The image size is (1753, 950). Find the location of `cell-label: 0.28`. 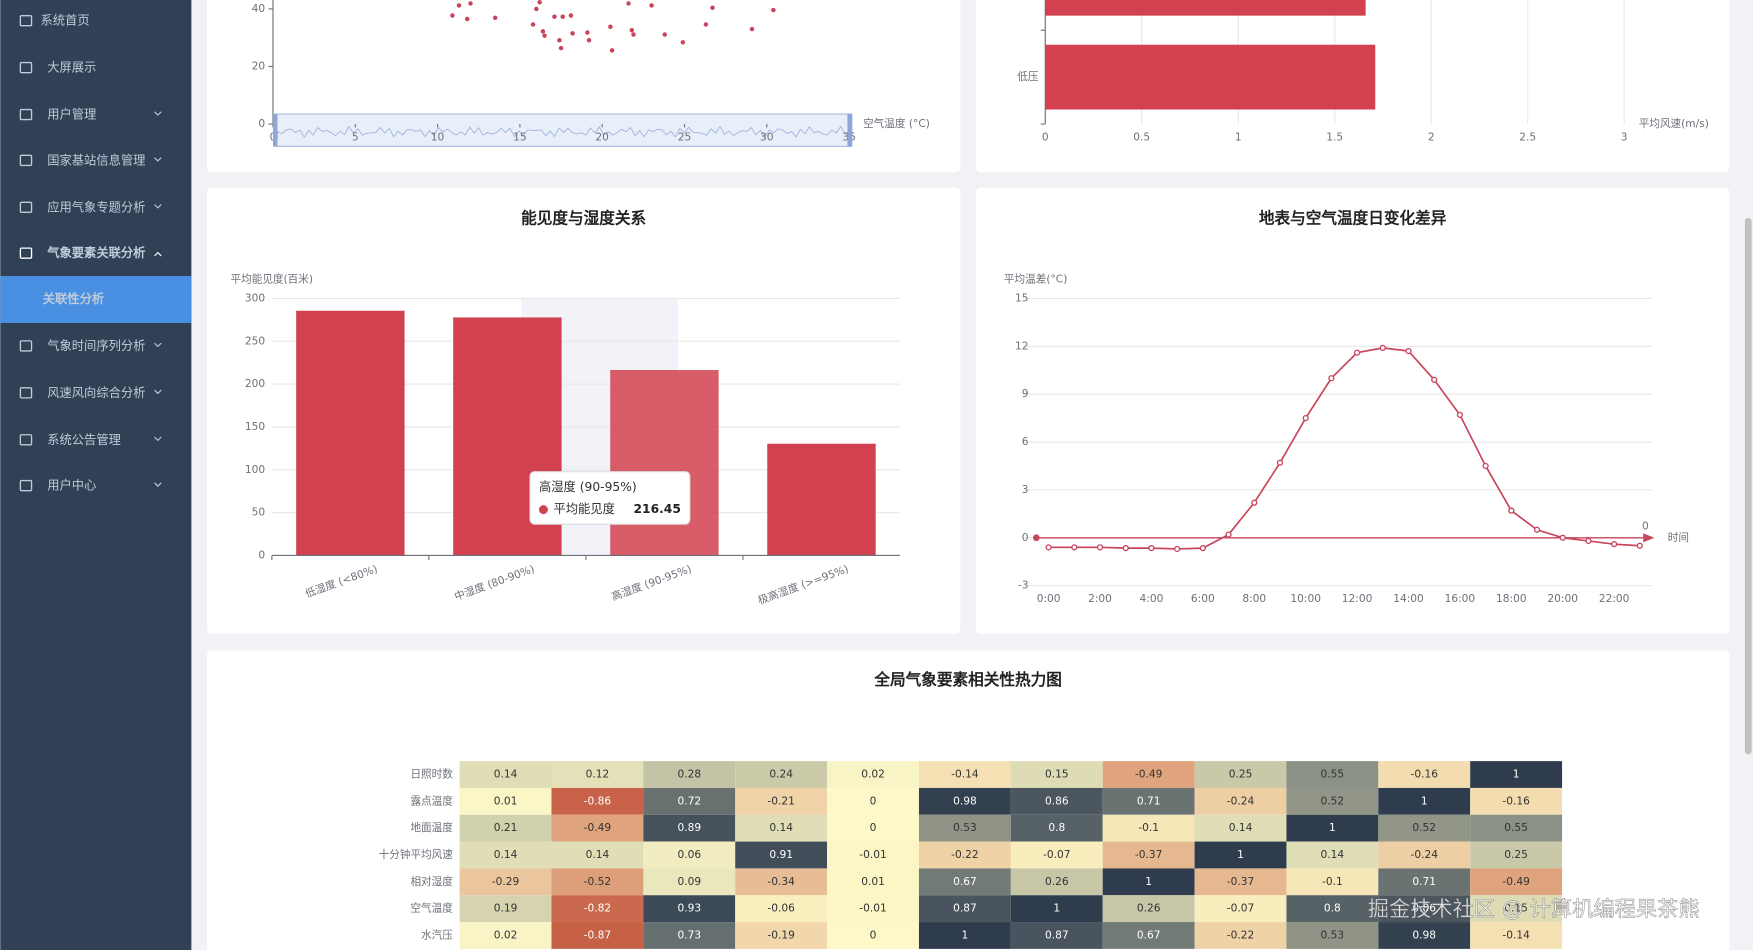

cell-label: 0.28 is located at coordinates (689, 774).